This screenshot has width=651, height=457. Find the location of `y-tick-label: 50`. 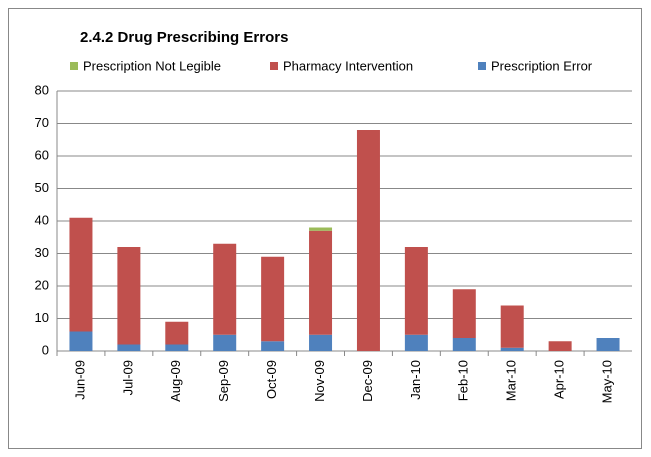

y-tick-label: 50 is located at coordinates (42, 187).